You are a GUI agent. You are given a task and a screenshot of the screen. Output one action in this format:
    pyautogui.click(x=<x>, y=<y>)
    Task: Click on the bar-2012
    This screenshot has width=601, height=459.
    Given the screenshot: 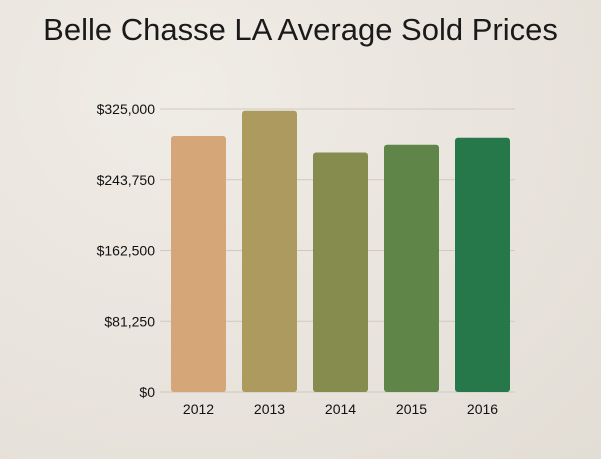 What is the action you would take?
    pyautogui.click(x=198, y=264)
    